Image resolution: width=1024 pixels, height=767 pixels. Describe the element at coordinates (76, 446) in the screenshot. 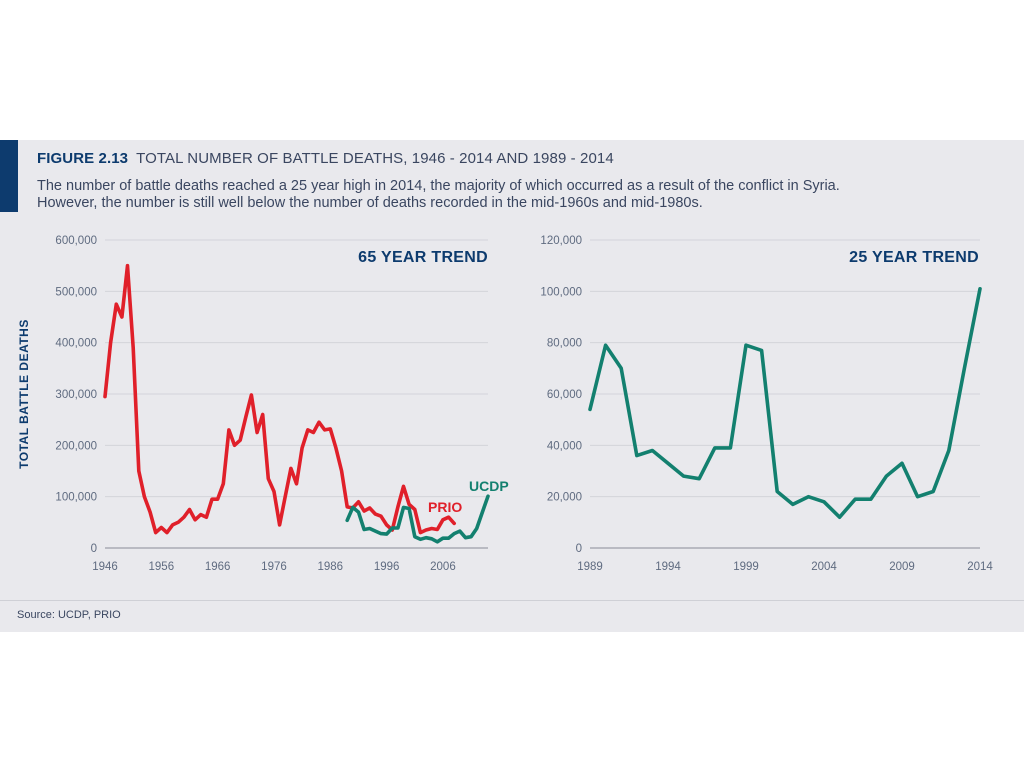

I see `y-tick-label: 200,000` at that location.